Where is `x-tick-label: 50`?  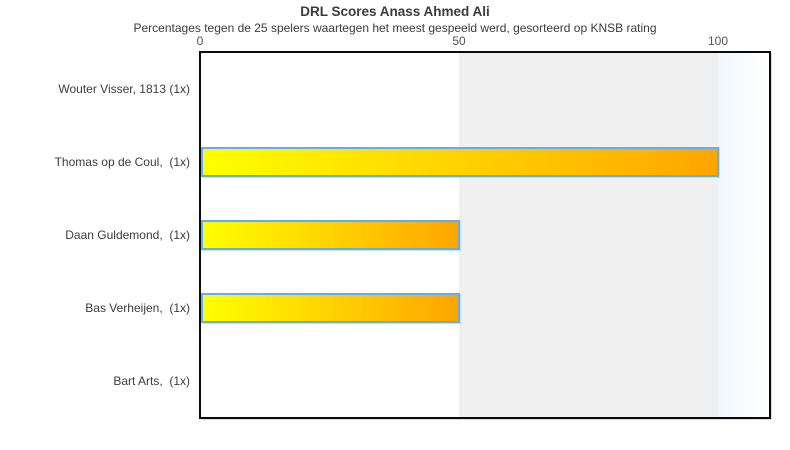
x-tick-label: 50 is located at coordinates (459, 41).